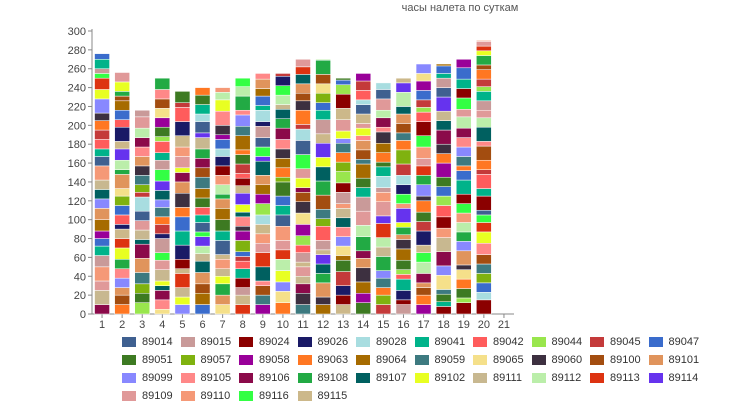 This screenshot has width=733, height=405. Describe the element at coordinates (508, 360) in the screenshot. I see `legend-label: 89065` at that location.